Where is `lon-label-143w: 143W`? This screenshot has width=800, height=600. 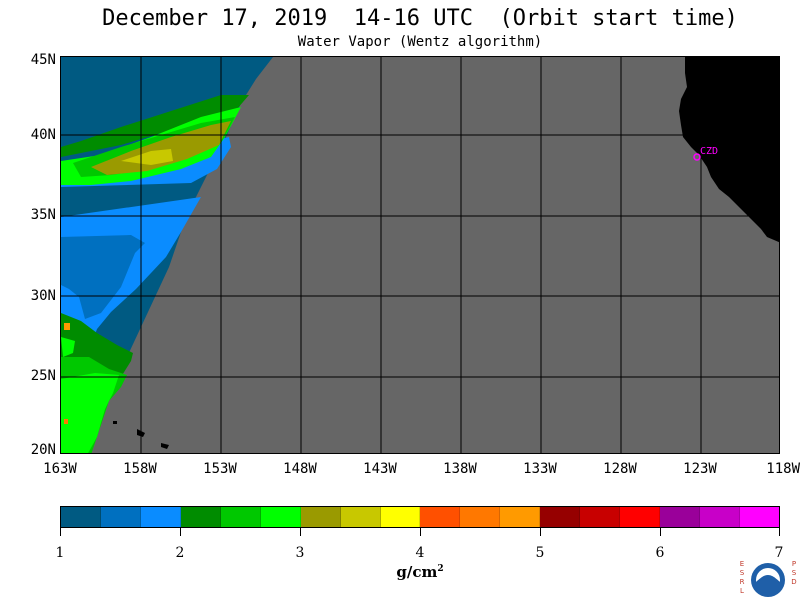
lon-label-143w: 143W is located at coordinates (380, 469).